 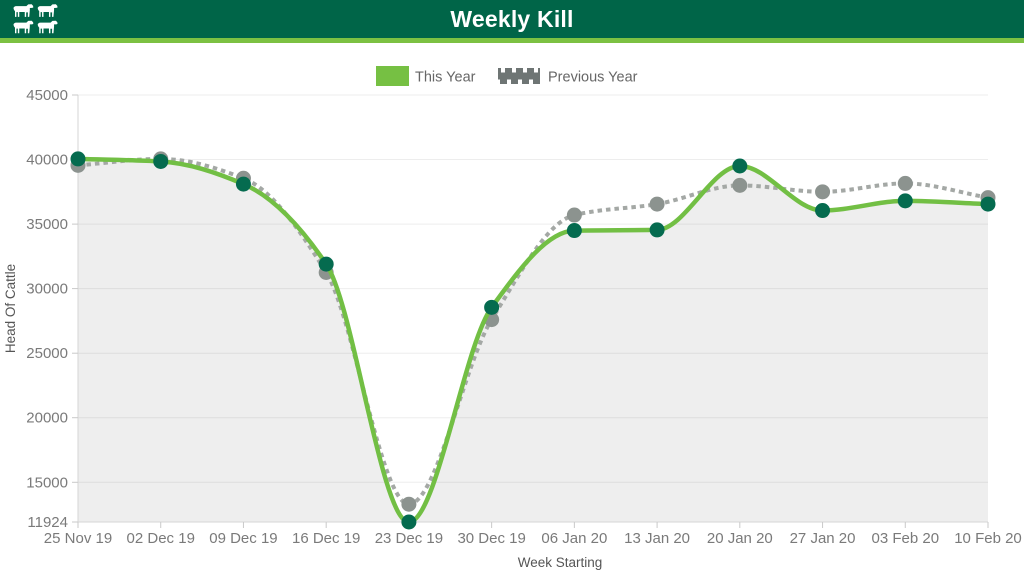 What do you see at coordinates (560, 562) in the screenshot?
I see `x-axis-title: Week Starting` at bounding box center [560, 562].